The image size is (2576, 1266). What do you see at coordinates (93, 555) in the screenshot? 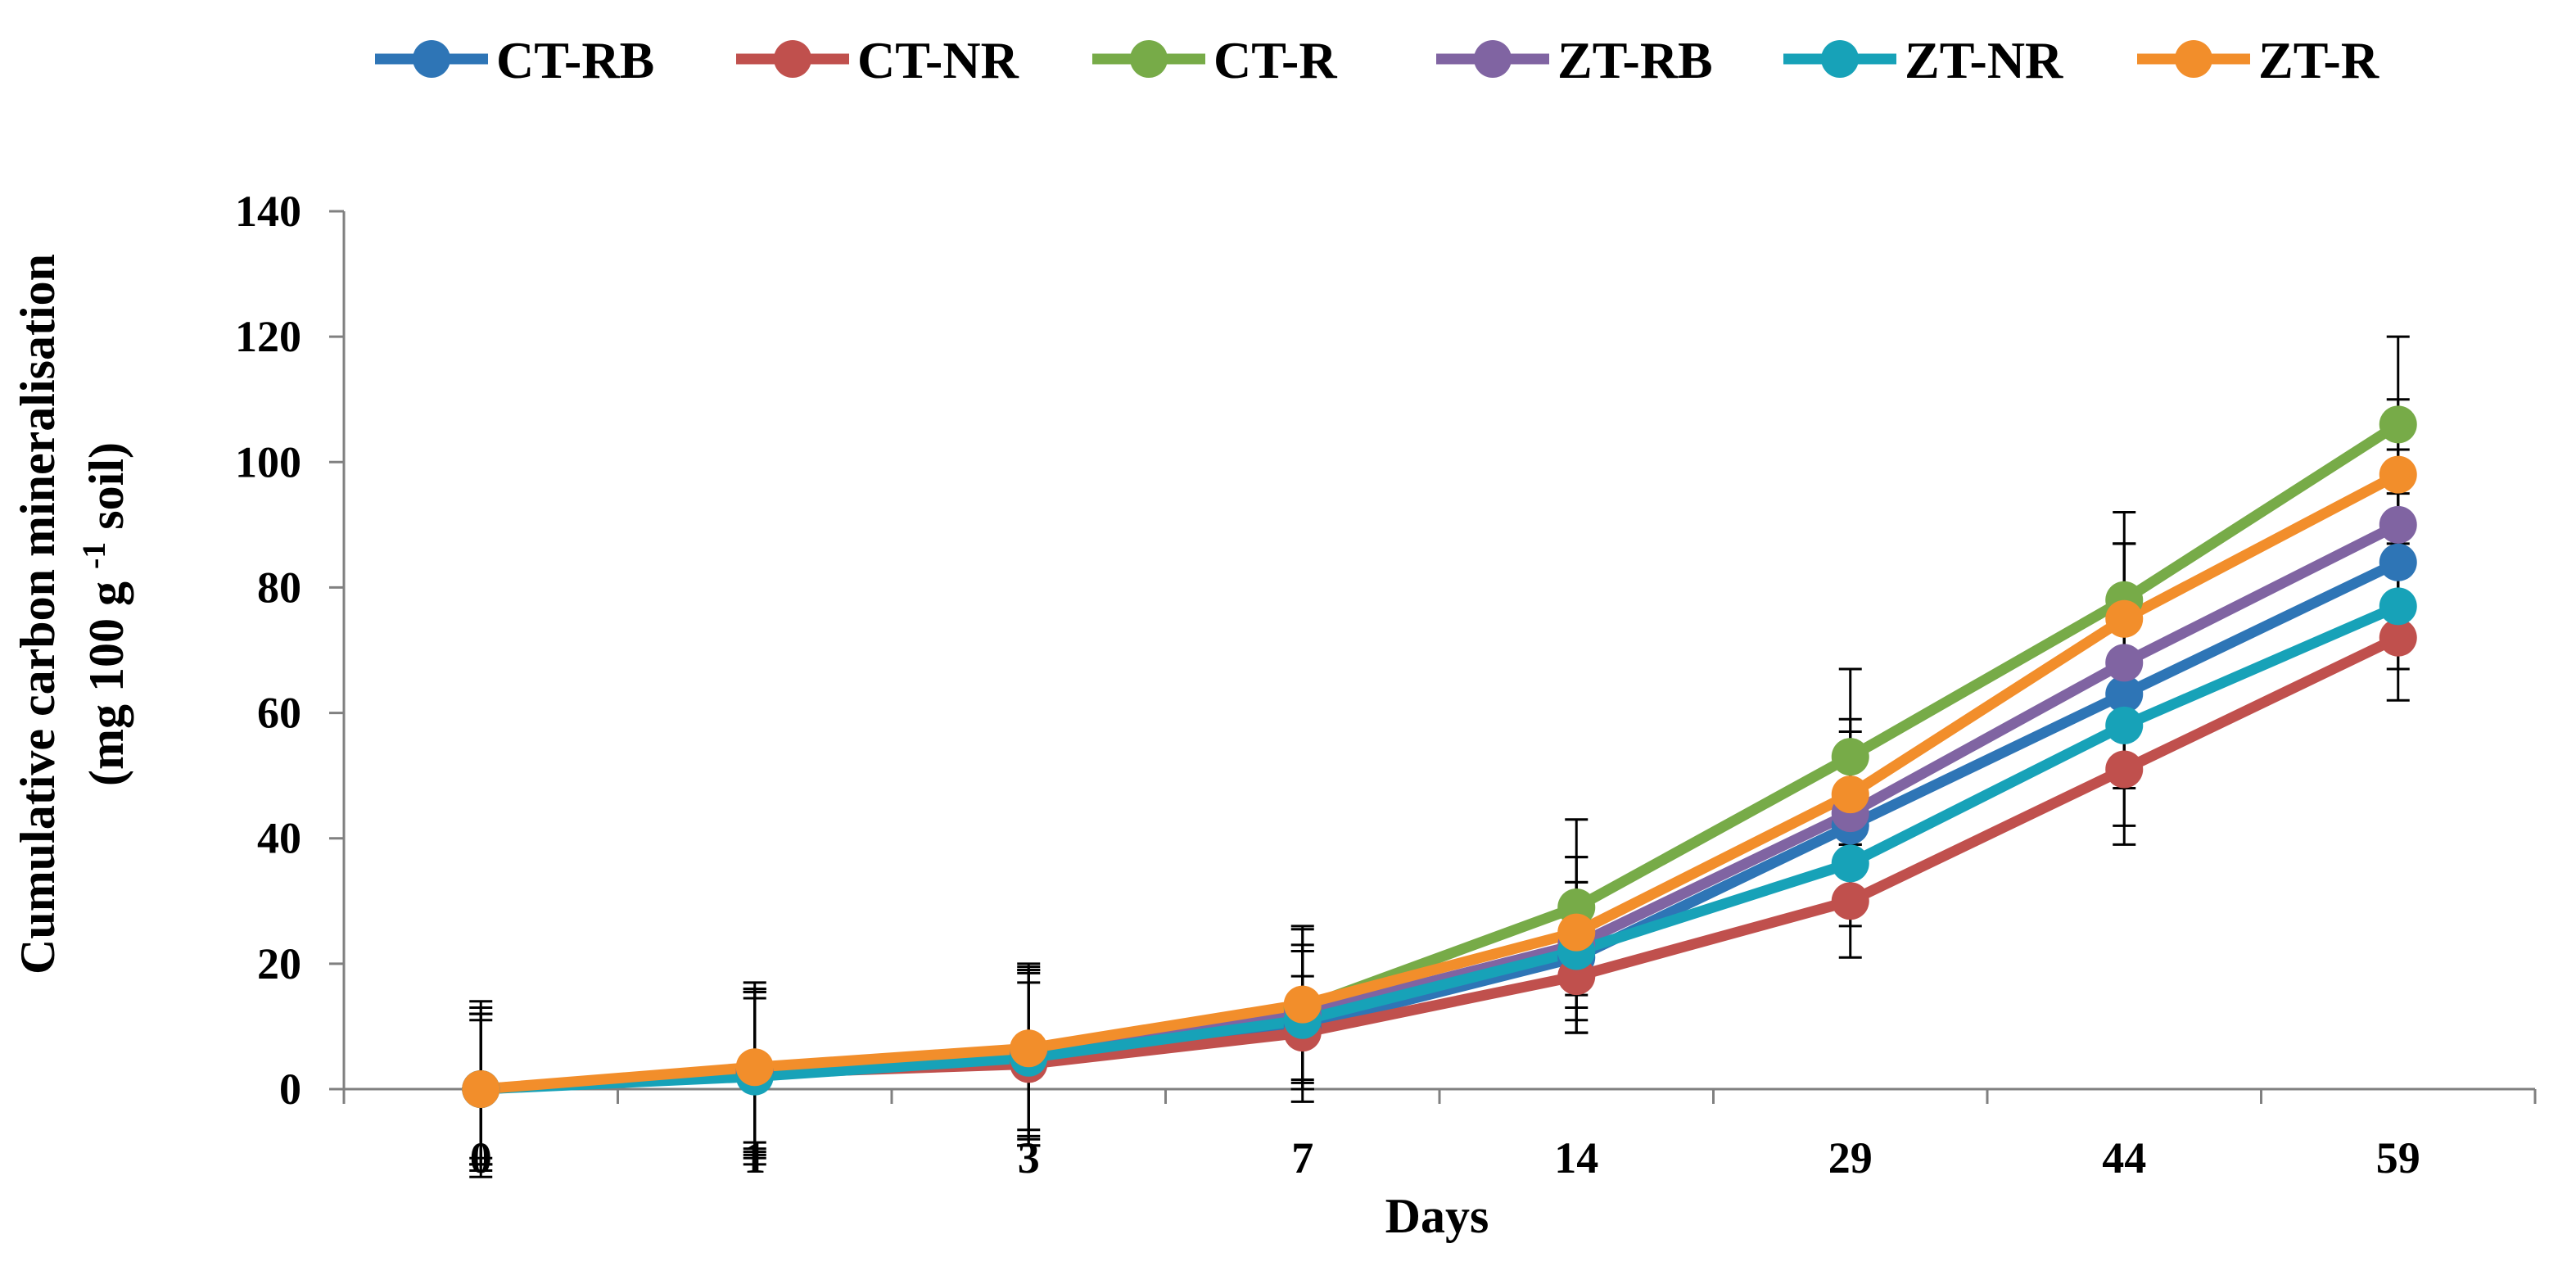
I see `y-axis-title-sup: -1` at bounding box center [93, 555].